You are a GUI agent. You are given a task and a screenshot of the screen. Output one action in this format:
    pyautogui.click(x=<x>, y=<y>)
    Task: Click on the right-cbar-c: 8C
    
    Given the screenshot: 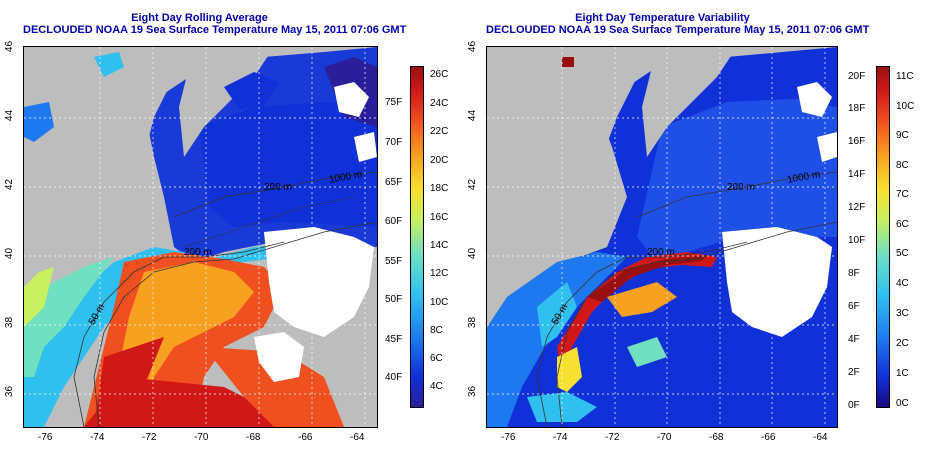 What is the action you would take?
    pyautogui.click(x=902, y=165)
    